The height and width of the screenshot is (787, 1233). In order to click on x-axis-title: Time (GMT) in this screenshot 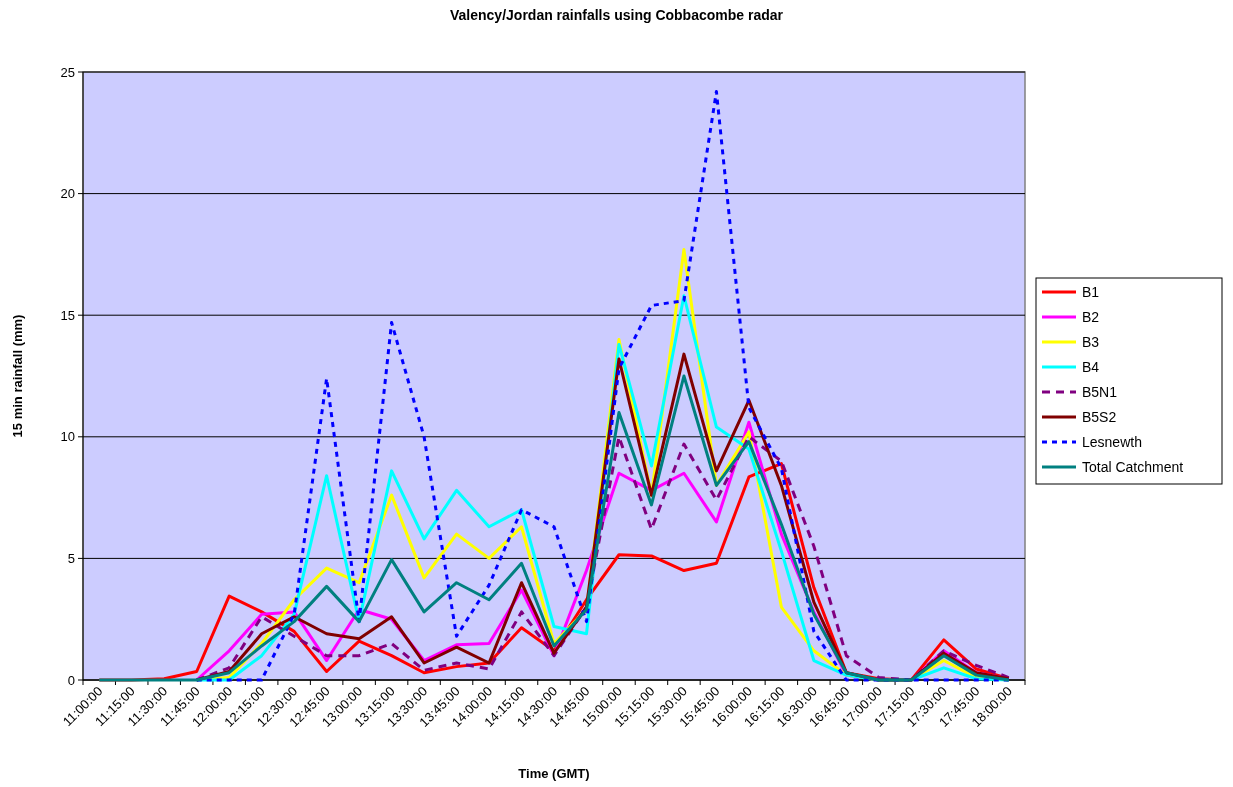, I will do `click(554, 773)`.